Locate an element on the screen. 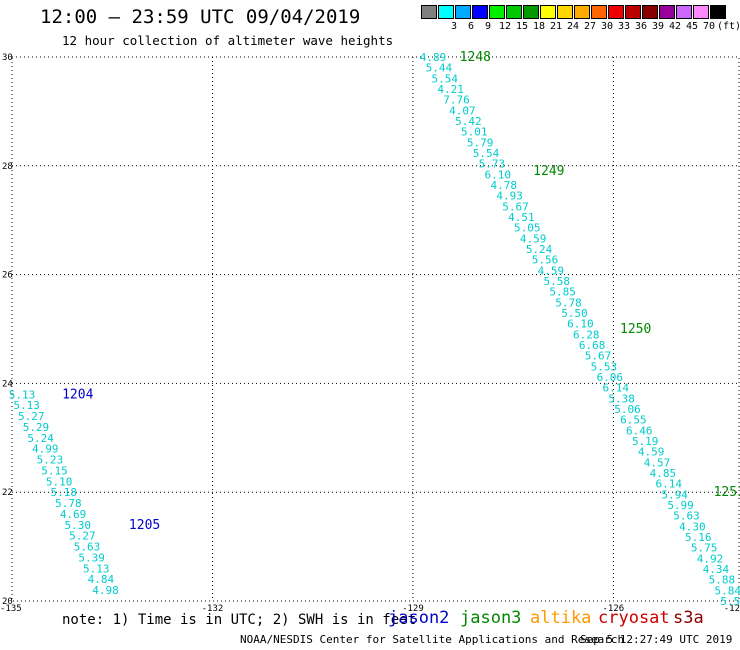 This screenshot has width=740, height=650. y-tick-label: 24 is located at coordinates (7, 384).